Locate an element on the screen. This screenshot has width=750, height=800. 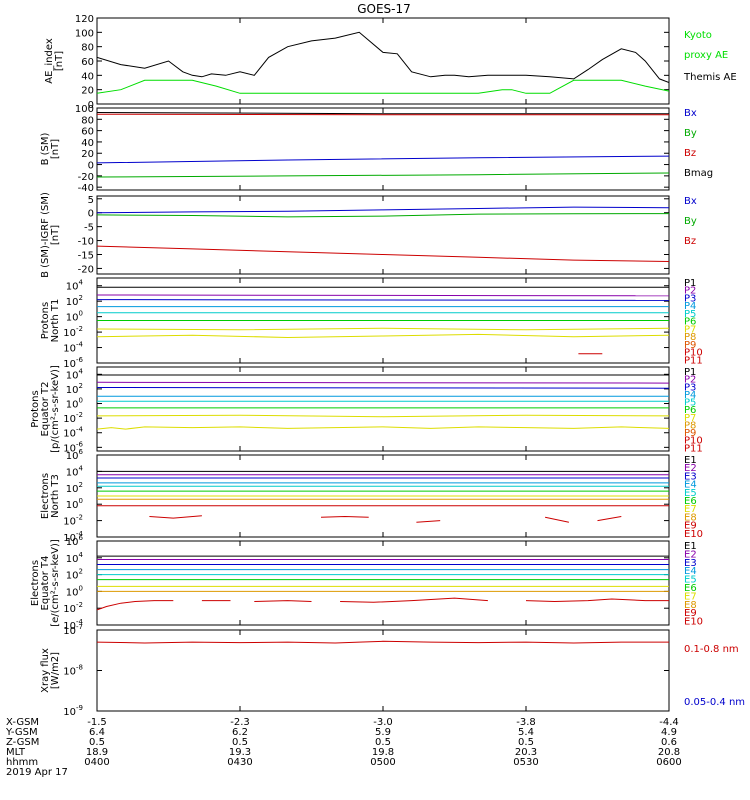
x-axis-value: 6.2 is located at coordinates (240, 732).